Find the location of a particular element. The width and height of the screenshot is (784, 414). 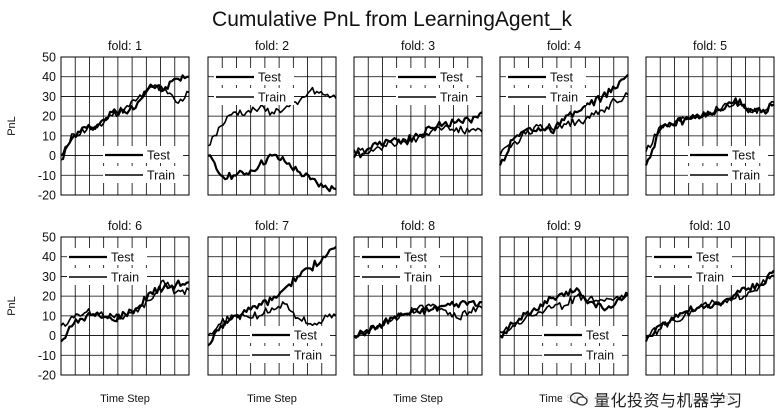

panel-title: fold: 7 is located at coordinates (272, 226).